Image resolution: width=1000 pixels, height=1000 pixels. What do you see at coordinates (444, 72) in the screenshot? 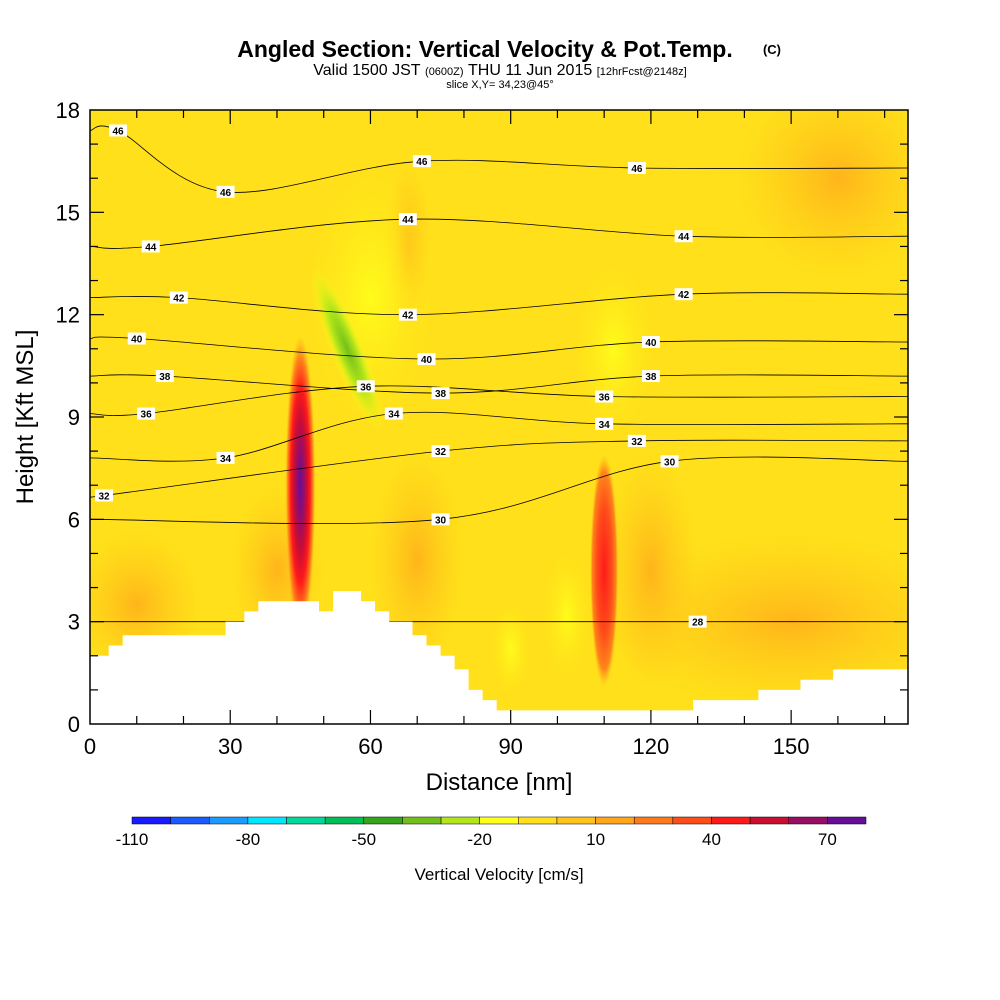
I see `subtitle-utc: (0600Z)` at bounding box center [444, 72].